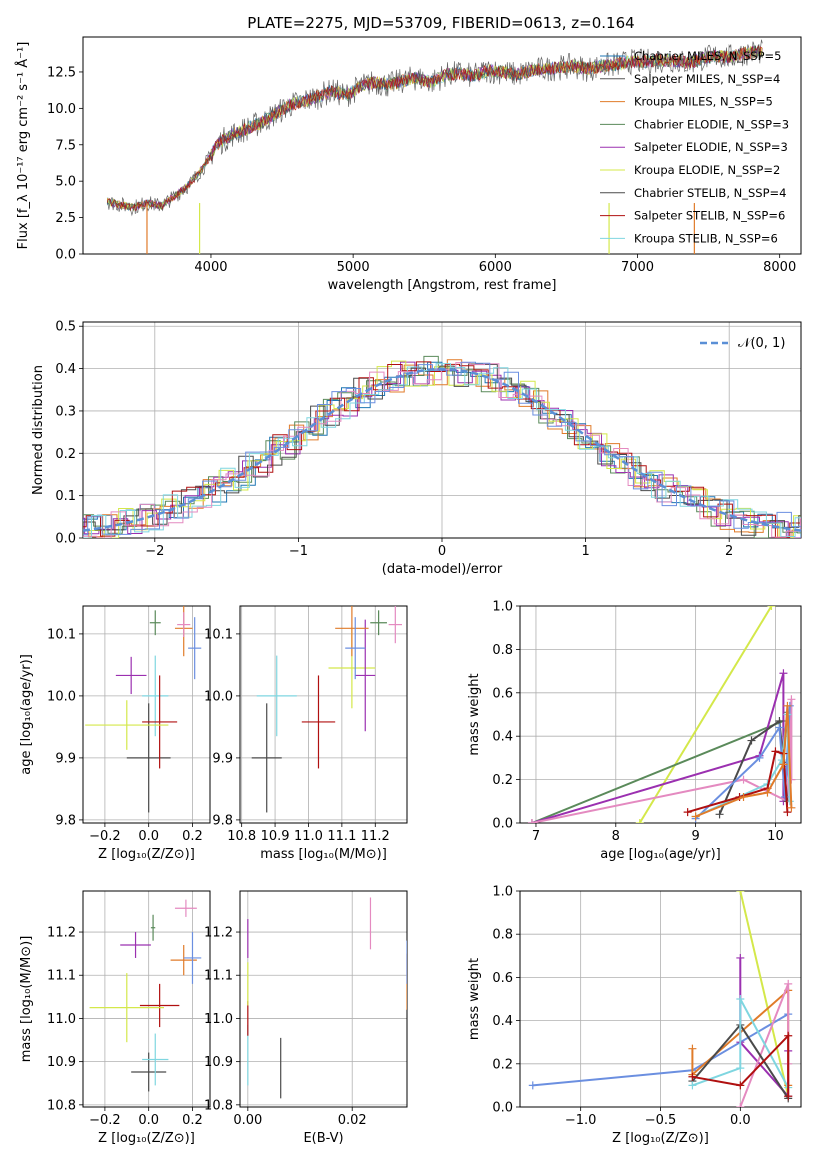  What do you see at coordinates (775, 836) in the screenshot?
I see `x-tick-label: 10` at bounding box center [775, 836].